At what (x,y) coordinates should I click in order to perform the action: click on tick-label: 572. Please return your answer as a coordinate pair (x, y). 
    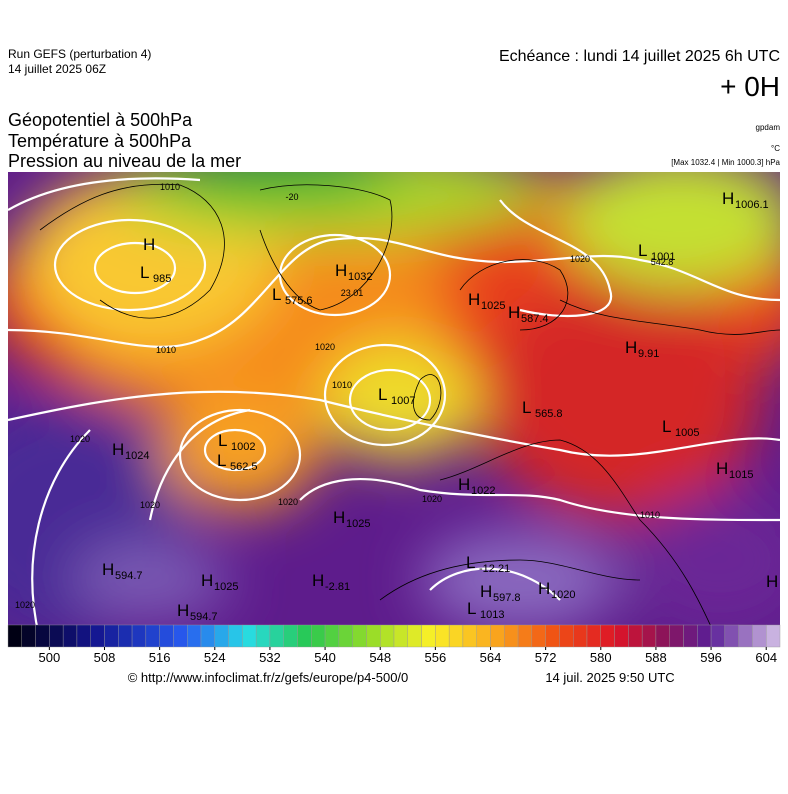
    Looking at the image, I should click on (546, 657).